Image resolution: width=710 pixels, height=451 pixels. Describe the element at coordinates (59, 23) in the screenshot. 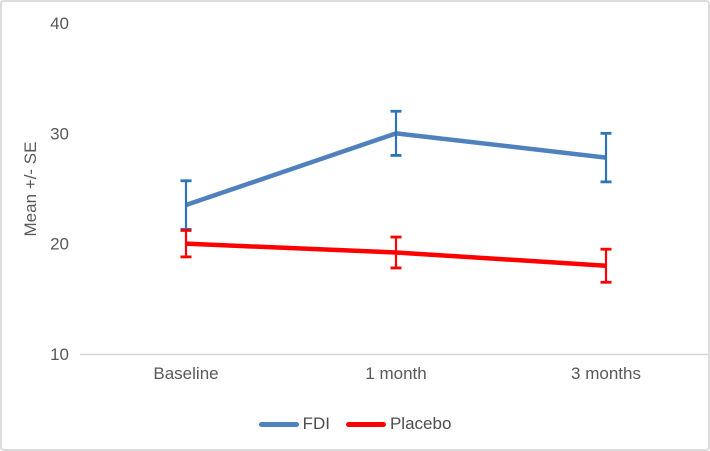

I see `y-tick-label-40: 40` at that location.